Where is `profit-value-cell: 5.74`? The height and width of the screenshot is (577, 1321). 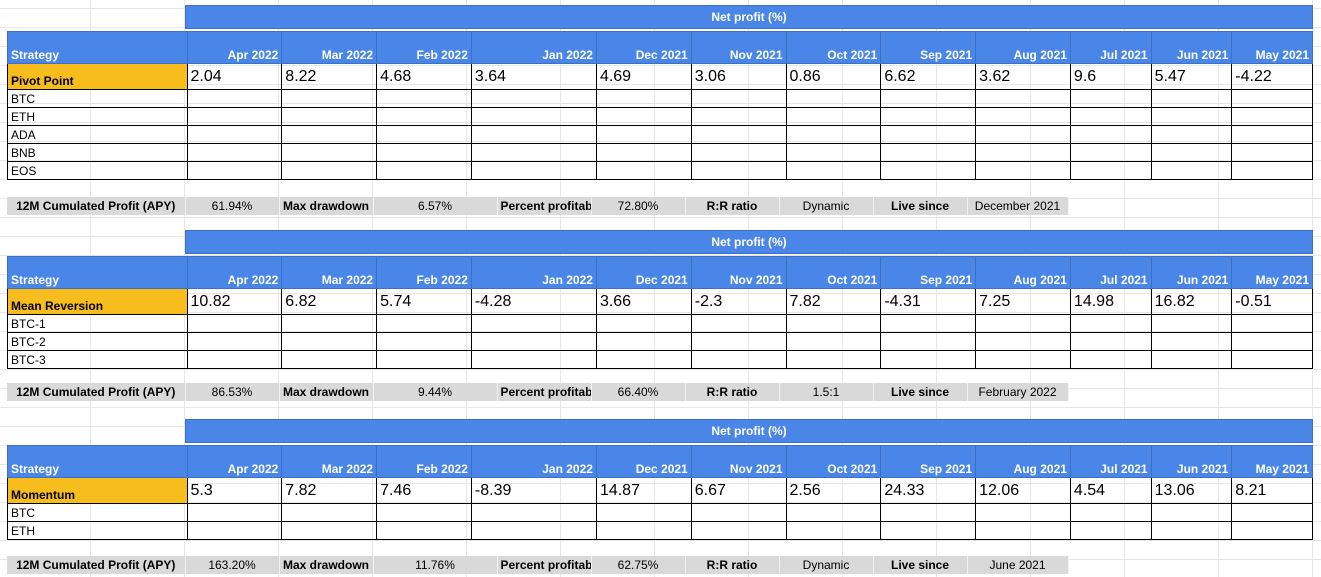 profit-value-cell: 5.74 is located at coordinates (424, 301).